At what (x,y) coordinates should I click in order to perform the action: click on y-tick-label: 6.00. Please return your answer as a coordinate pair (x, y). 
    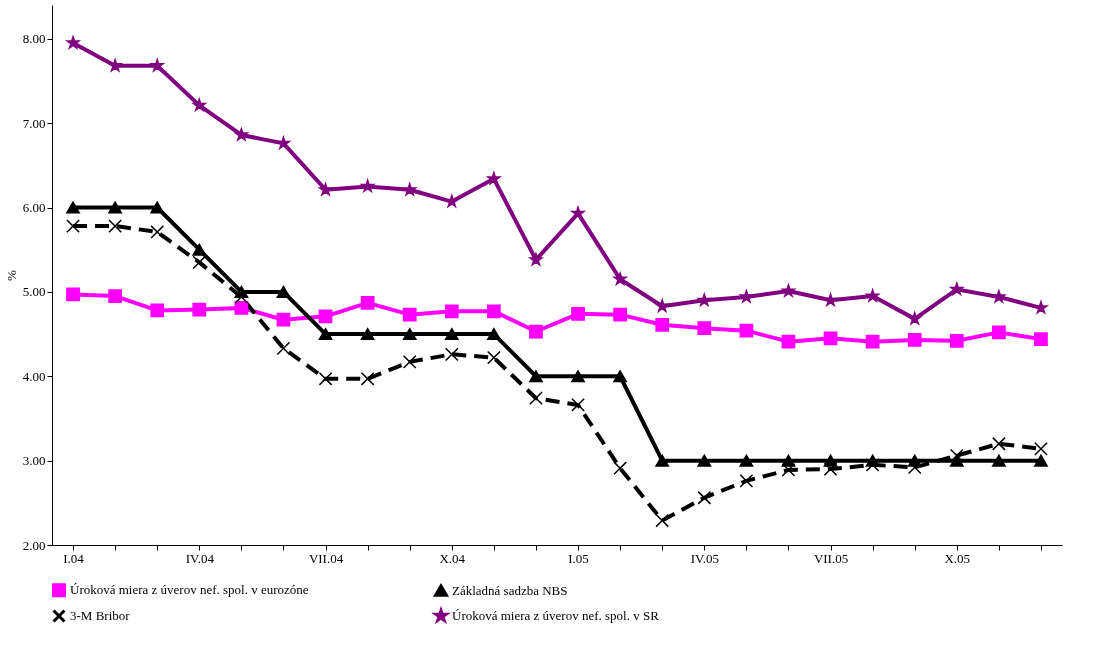
    Looking at the image, I should click on (34, 207).